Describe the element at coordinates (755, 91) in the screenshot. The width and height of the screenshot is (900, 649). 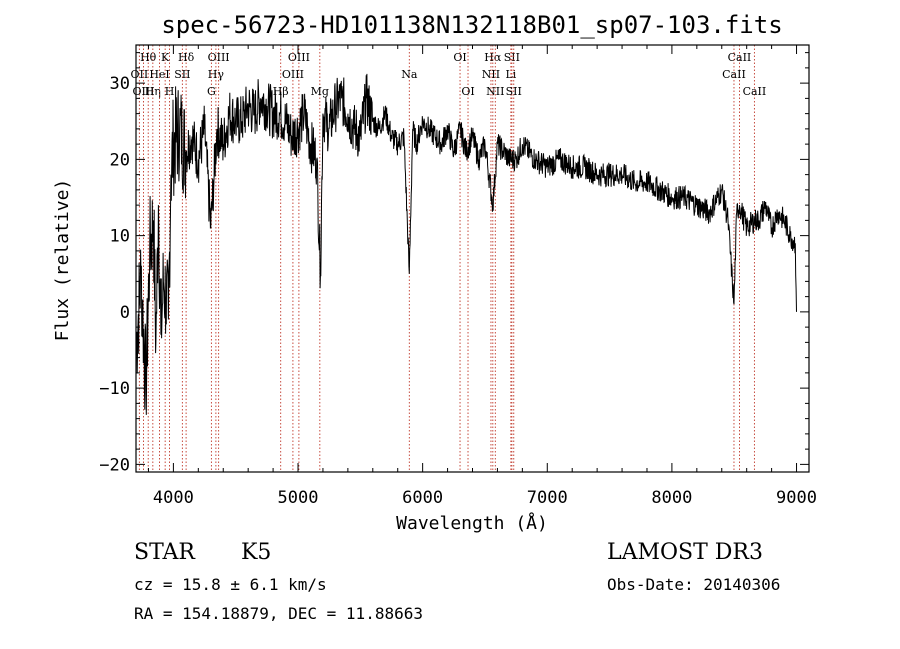
I see `marker-label-27: CaII` at that location.